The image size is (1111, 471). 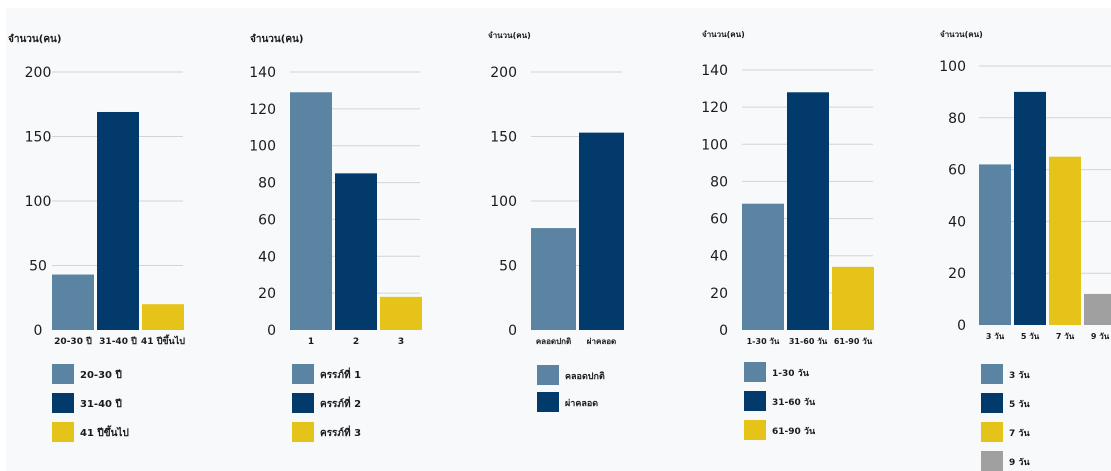 I want to click on legend-label: 41 ปีขึ้นไป, so click(x=104, y=432).